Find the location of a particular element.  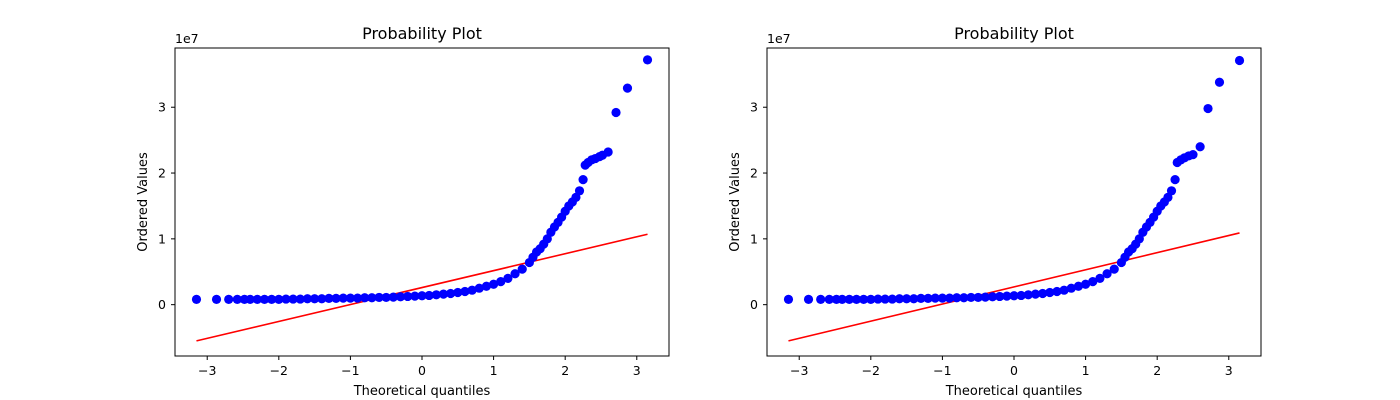

y-tick-label: 0 is located at coordinates (162, 304).